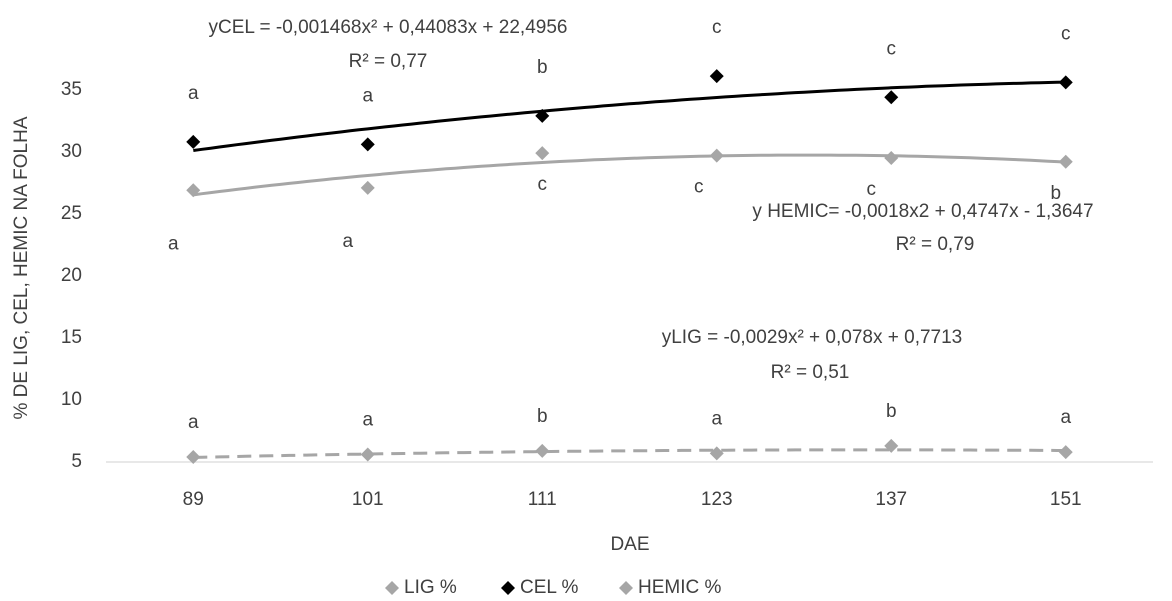  I want to click on x-tick-label: 151, so click(1066, 499).